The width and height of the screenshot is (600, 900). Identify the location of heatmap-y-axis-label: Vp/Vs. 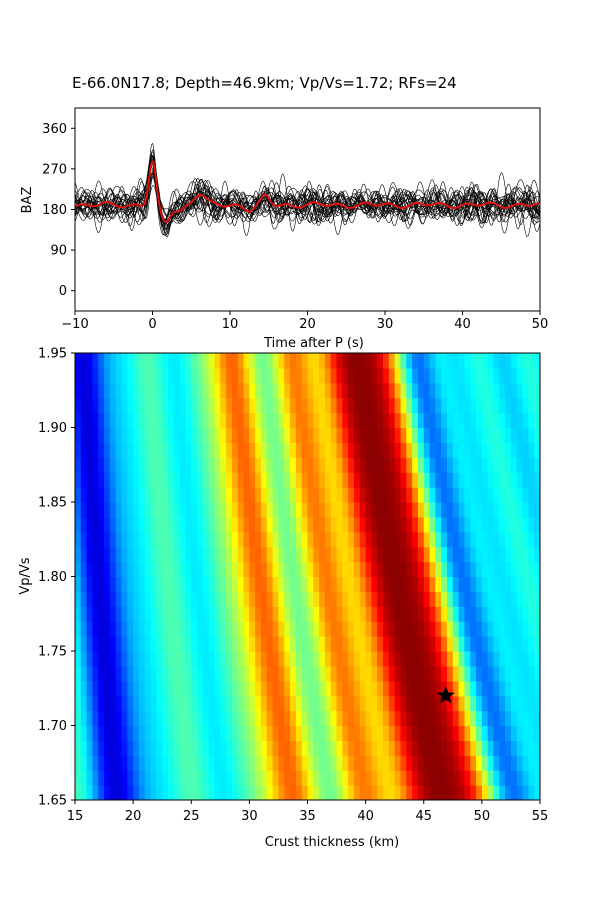
(25, 575).